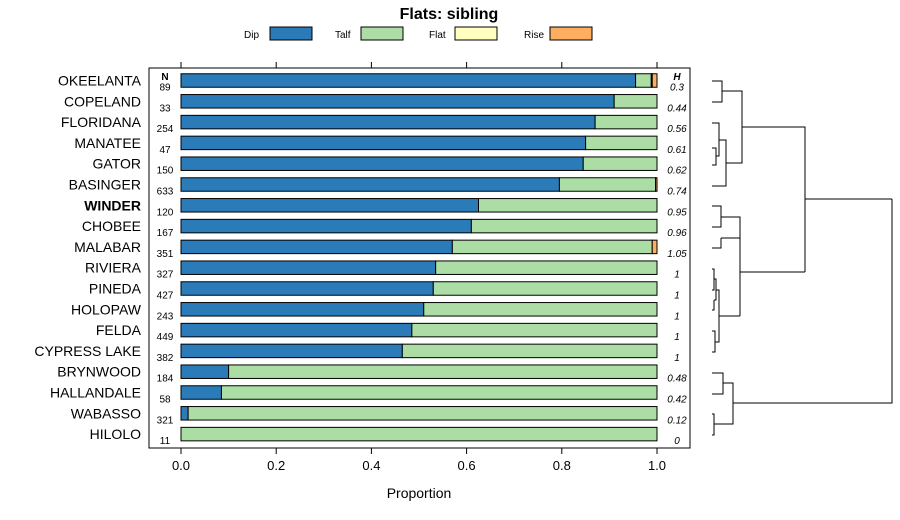 The width and height of the screenshot is (900, 520). I want to click on legend: Dip Talf Flat Rise, so click(418, 33).